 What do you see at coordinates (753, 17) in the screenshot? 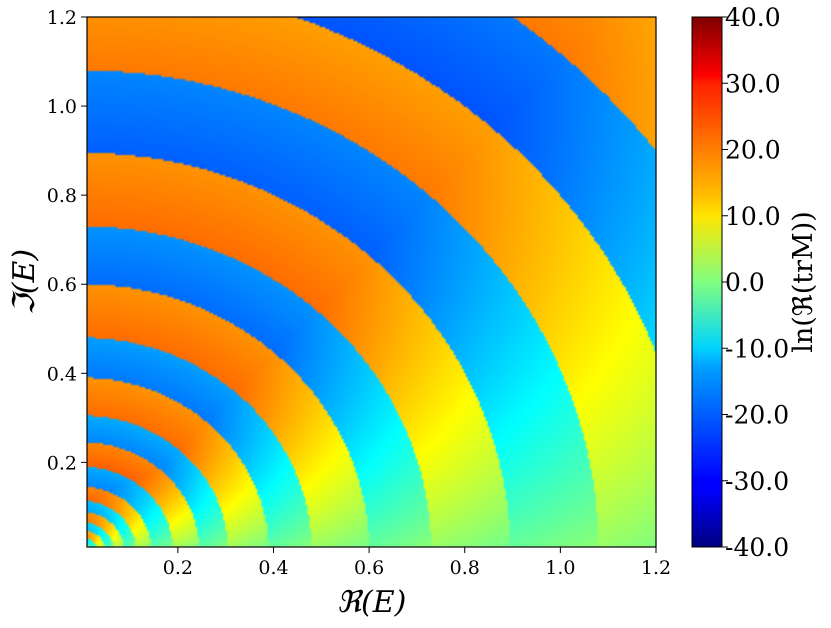
I see `colorbar-tick-label: 40.0` at bounding box center [753, 17].